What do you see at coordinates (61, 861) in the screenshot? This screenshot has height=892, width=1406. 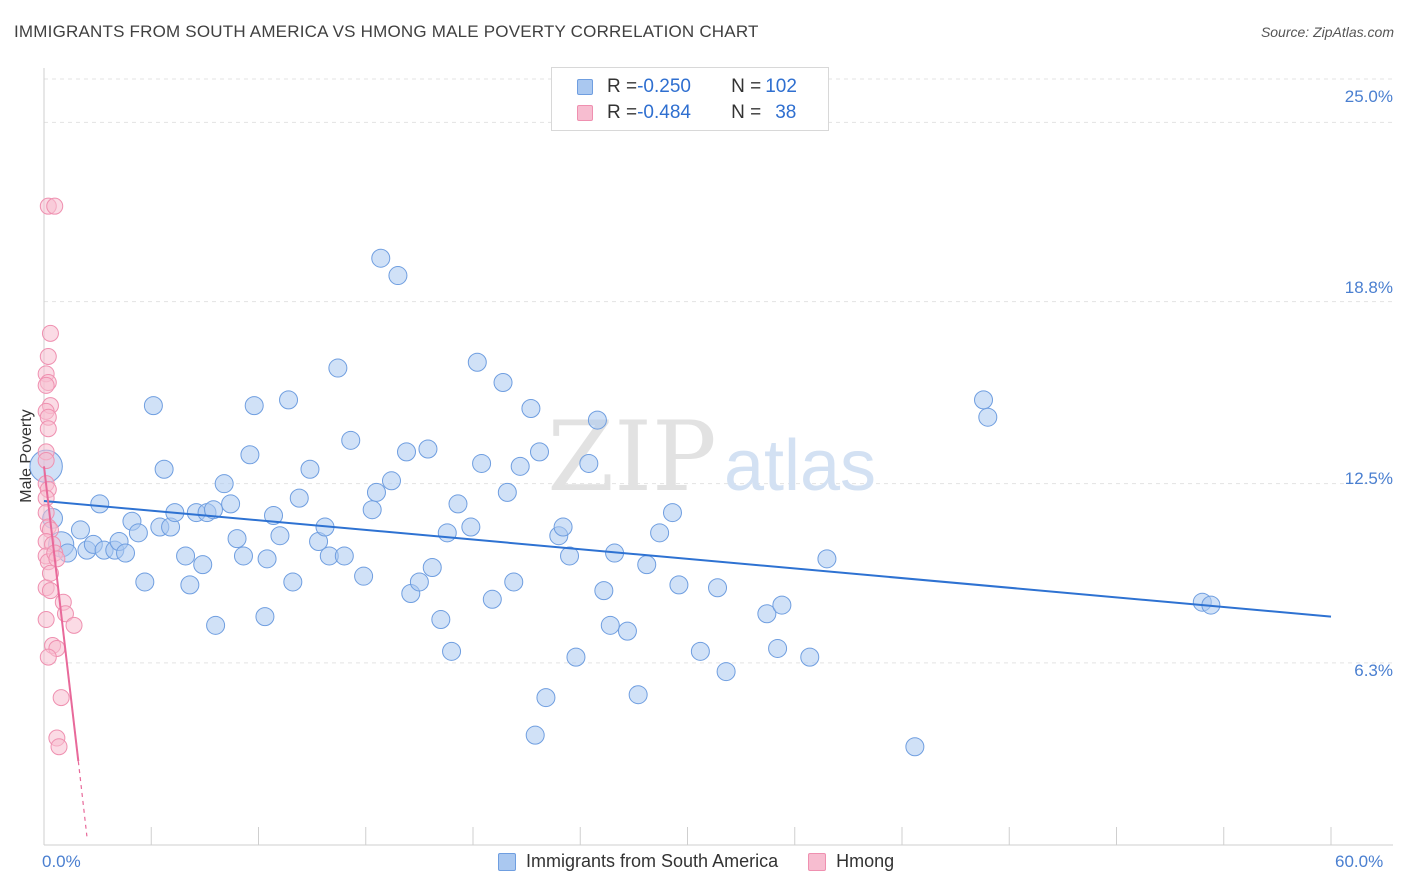 I see `x-tick-label-min: 0.0%` at bounding box center [61, 861].